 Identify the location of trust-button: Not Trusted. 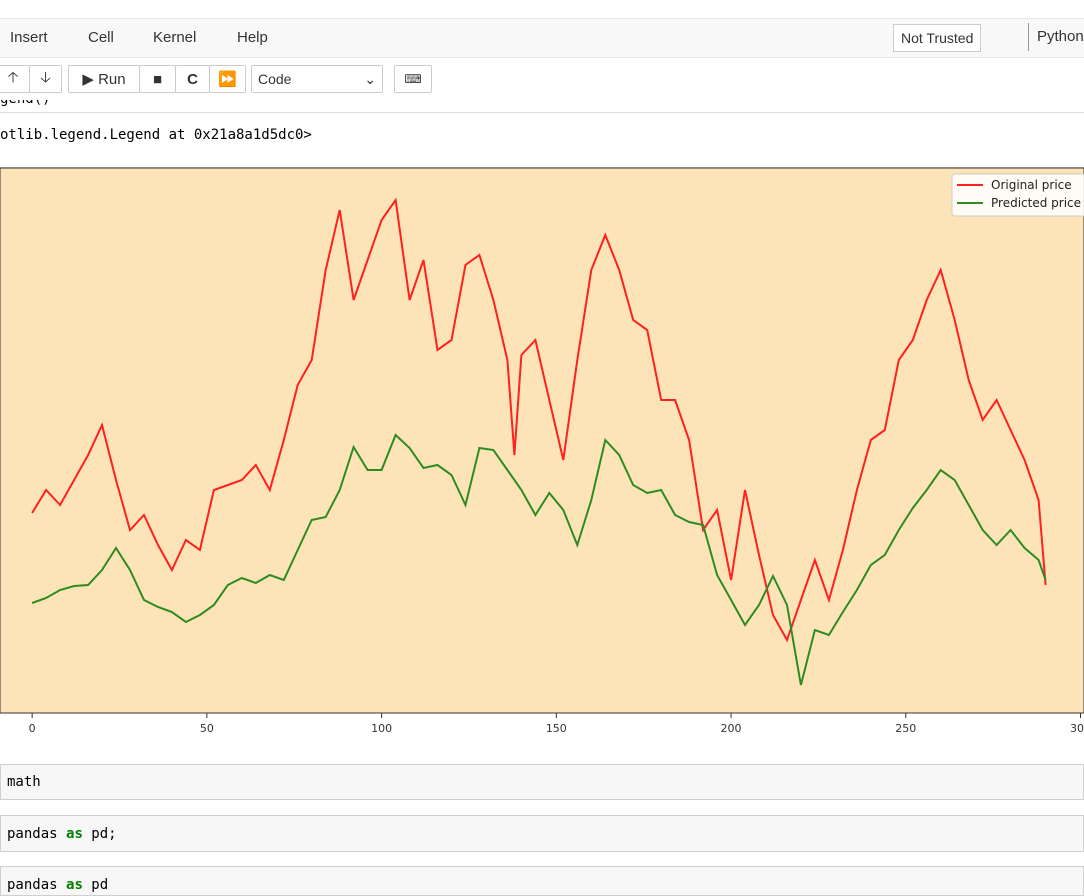
(937, 38).